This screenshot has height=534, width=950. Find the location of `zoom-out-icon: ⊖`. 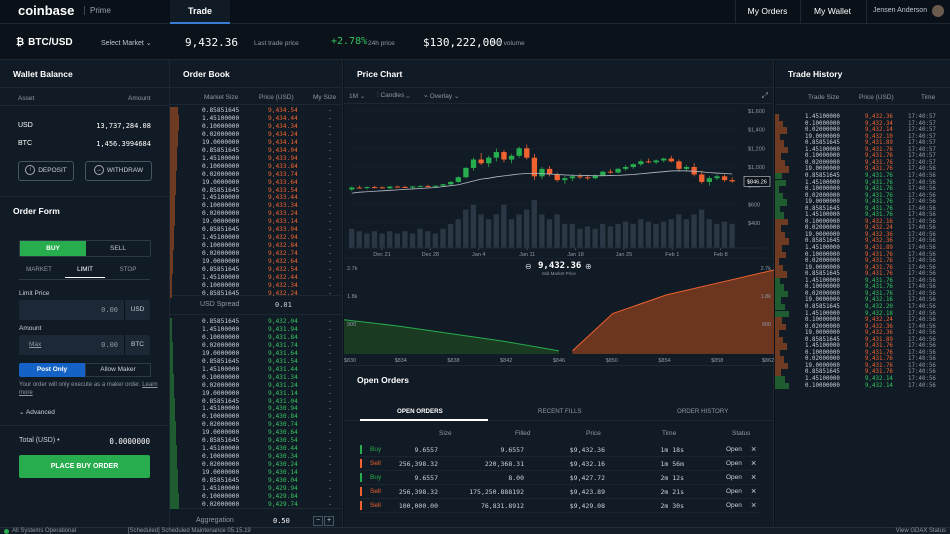

zoom-out-icon: ⊖ is located at coordinates (528, 266).